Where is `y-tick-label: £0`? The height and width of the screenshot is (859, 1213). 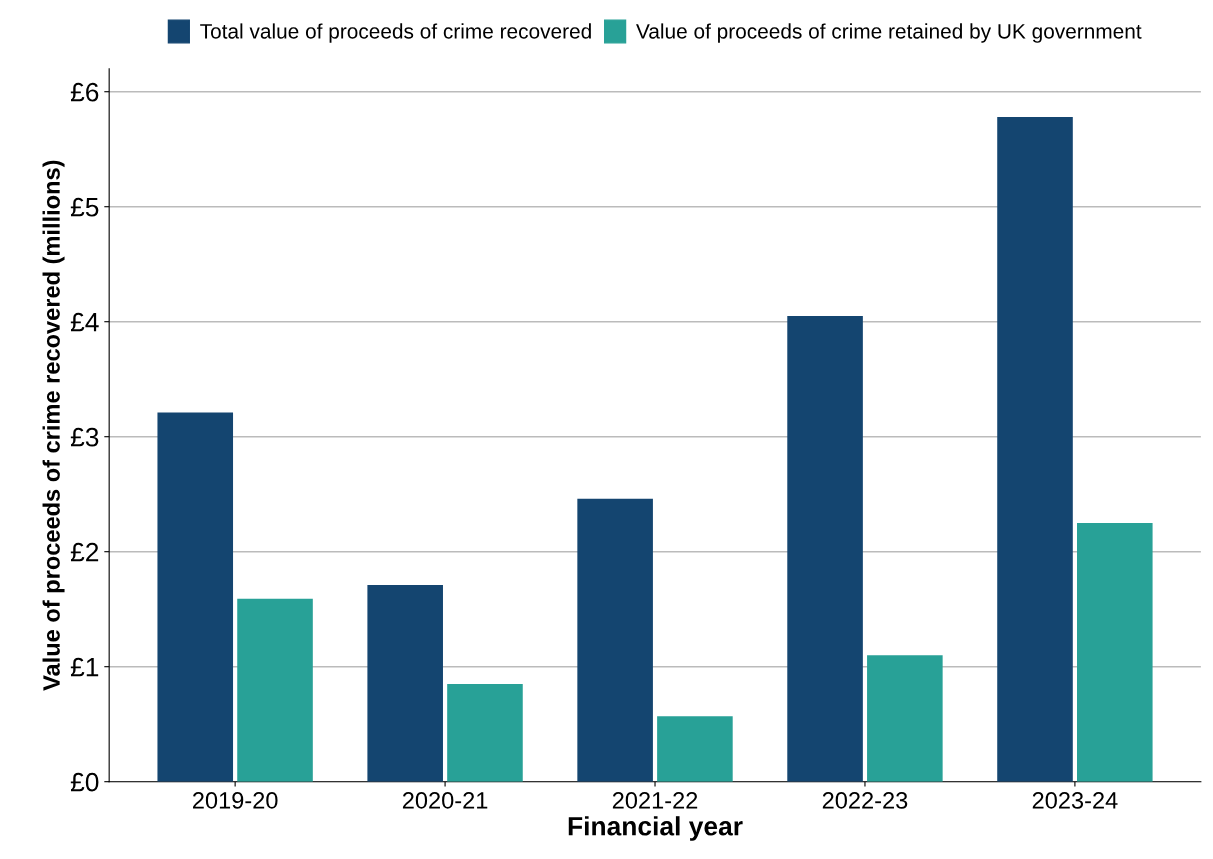 y-tick-label: £0 is located at coordinates (84, 782).